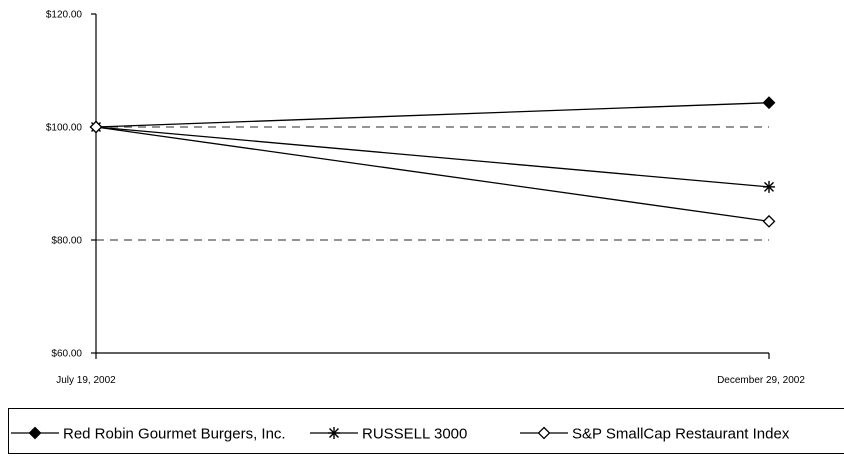 The width and height of the screenshot is (844, 462). What do you see at coordinates (64, 15) in the screenshot?
I see `y-tick-label: $120.00` at bounding box center [64, 15].